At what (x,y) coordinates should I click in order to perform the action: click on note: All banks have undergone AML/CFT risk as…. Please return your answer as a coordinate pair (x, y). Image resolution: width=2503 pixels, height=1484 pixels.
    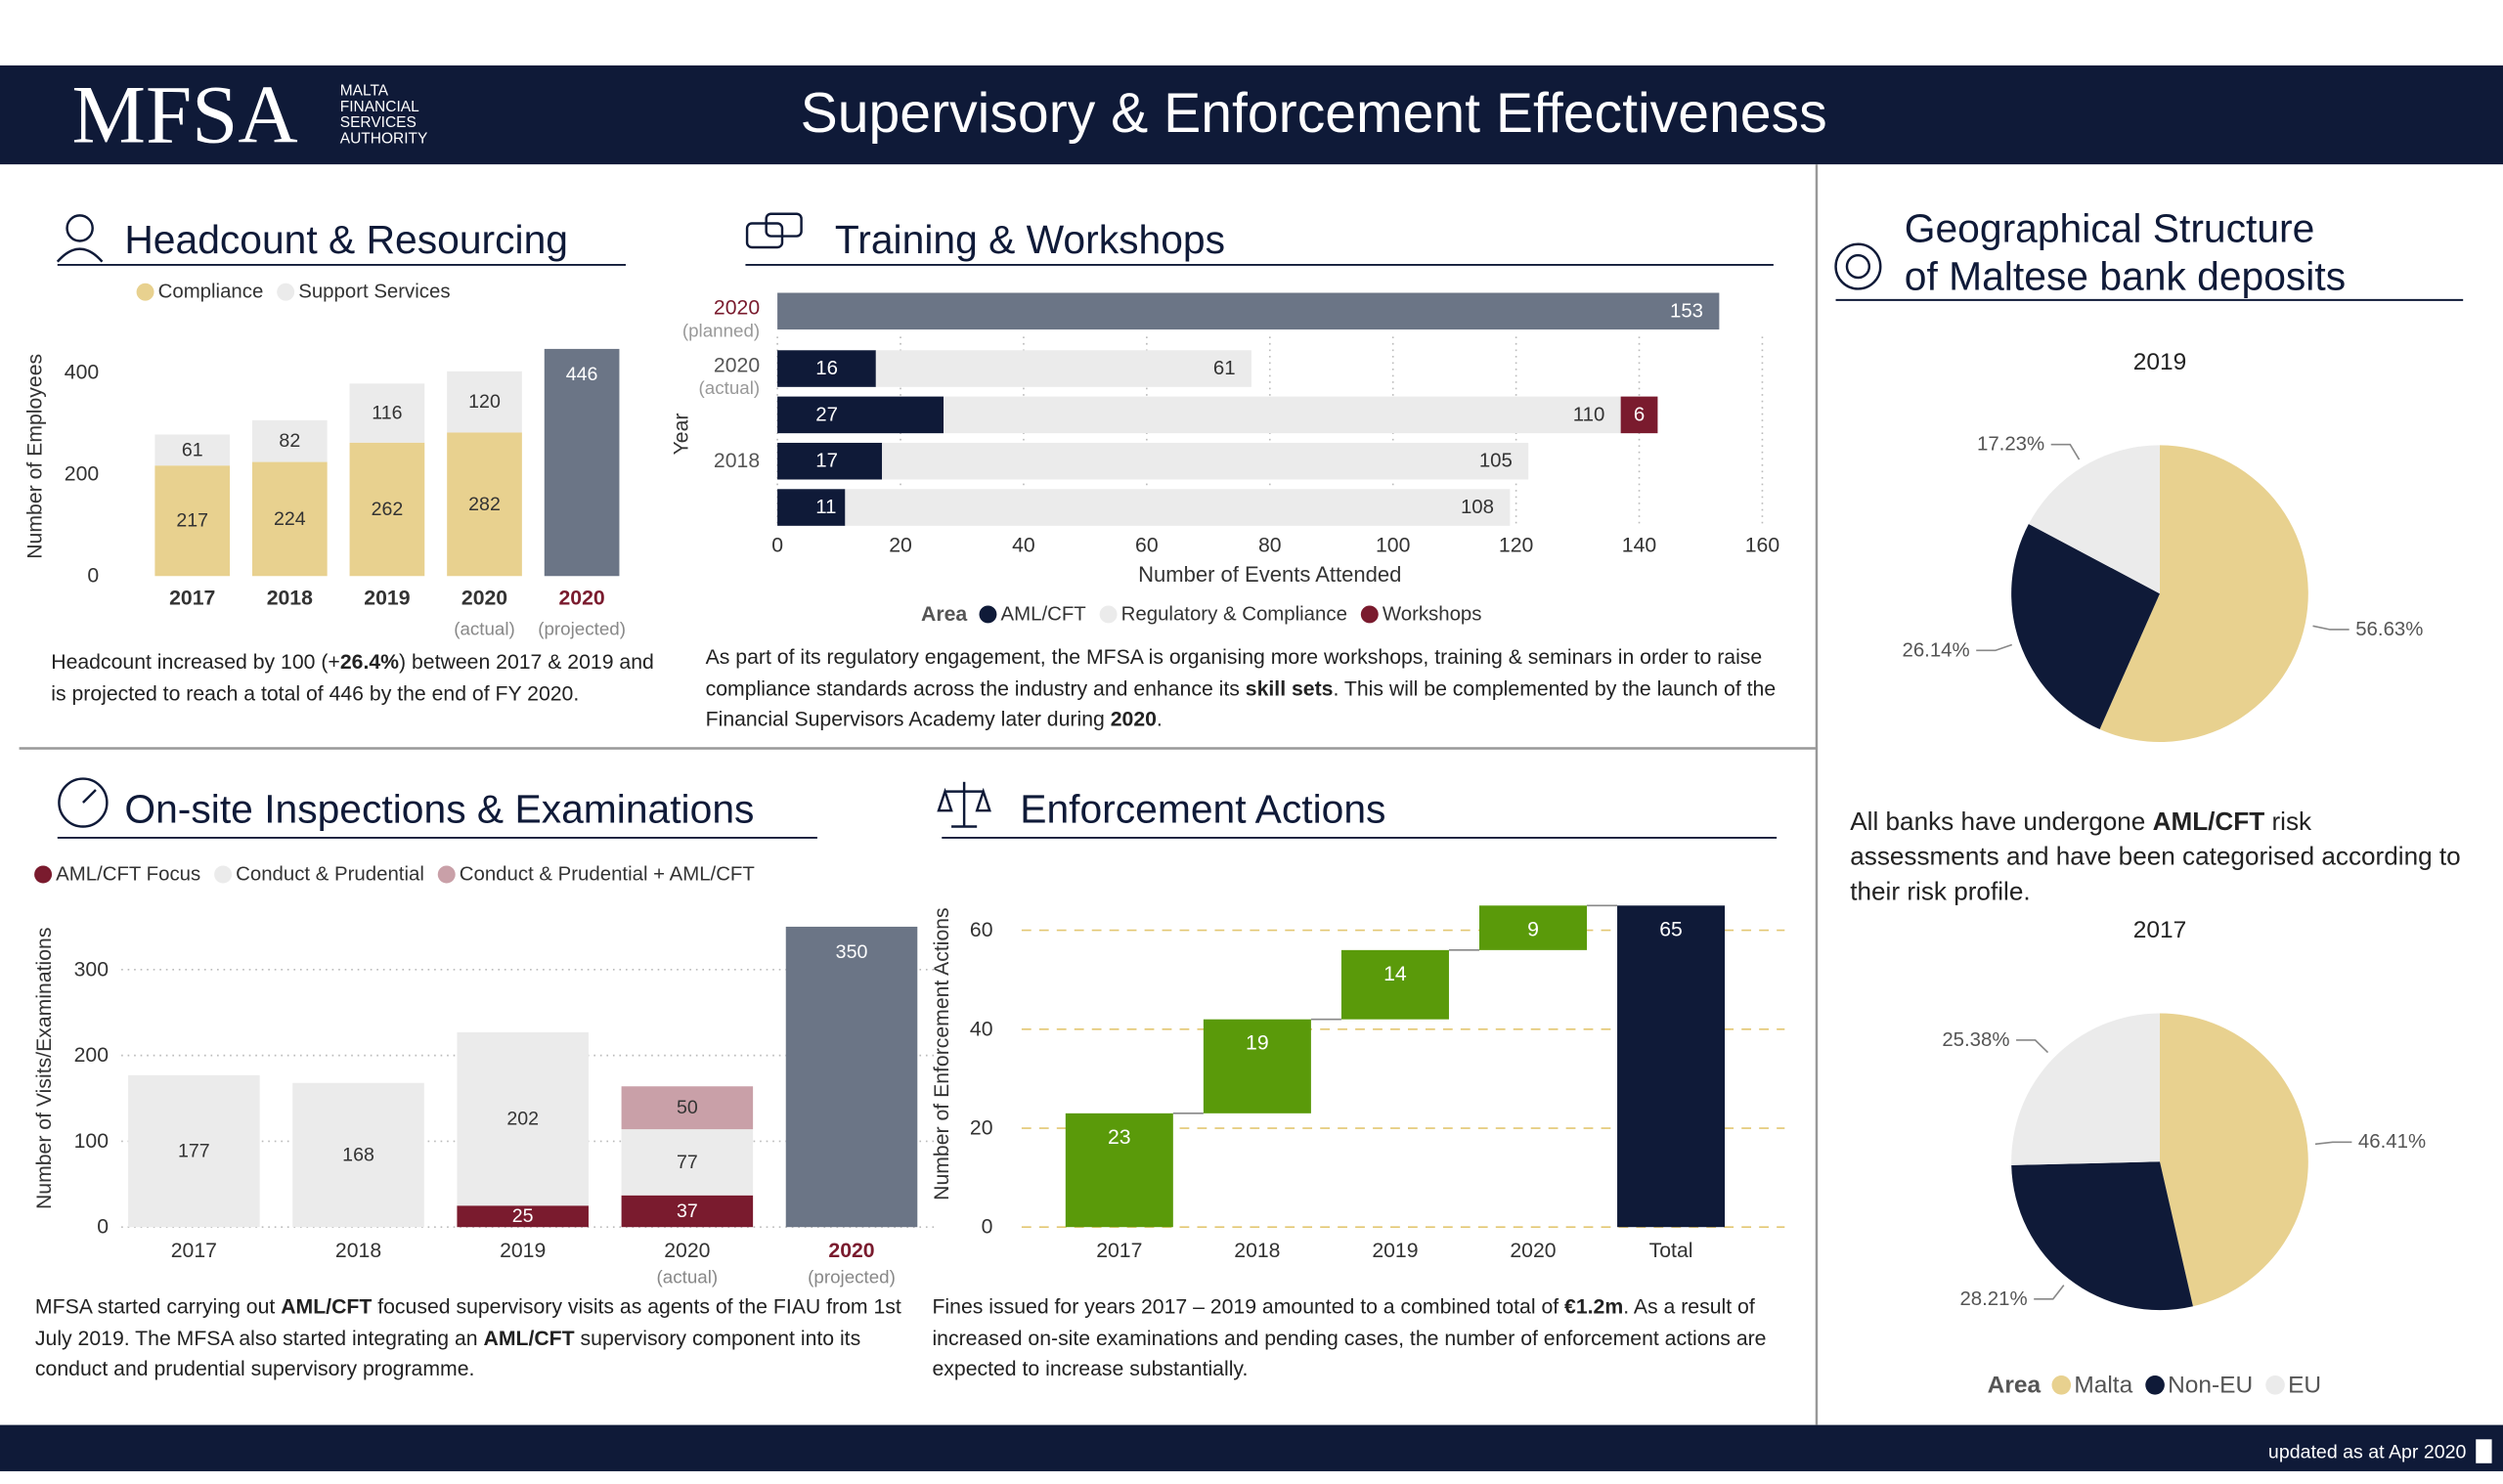
    Looking at the image, I should click on (2157, 858).